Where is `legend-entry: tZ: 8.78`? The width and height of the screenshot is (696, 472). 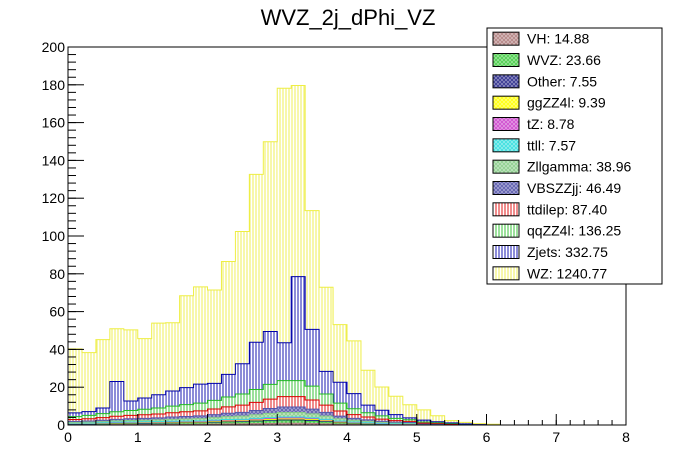 legend-entry: tZ: 8.78 is located at coordinates (551, 124).